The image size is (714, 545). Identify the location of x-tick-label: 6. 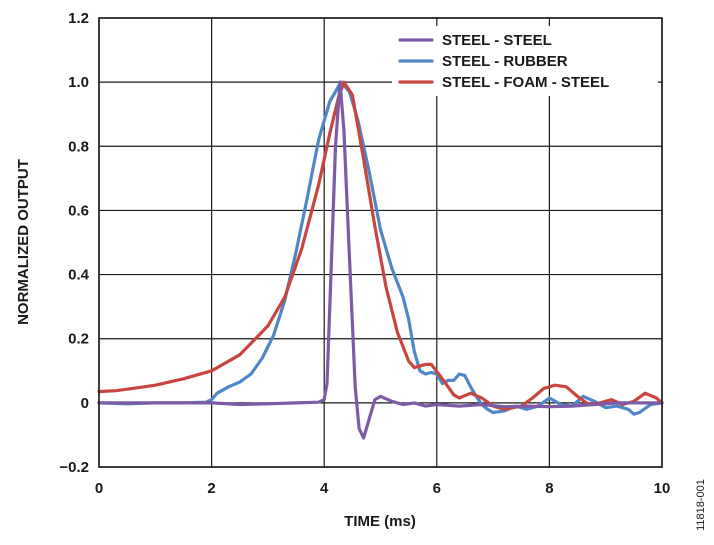
(437, 488).